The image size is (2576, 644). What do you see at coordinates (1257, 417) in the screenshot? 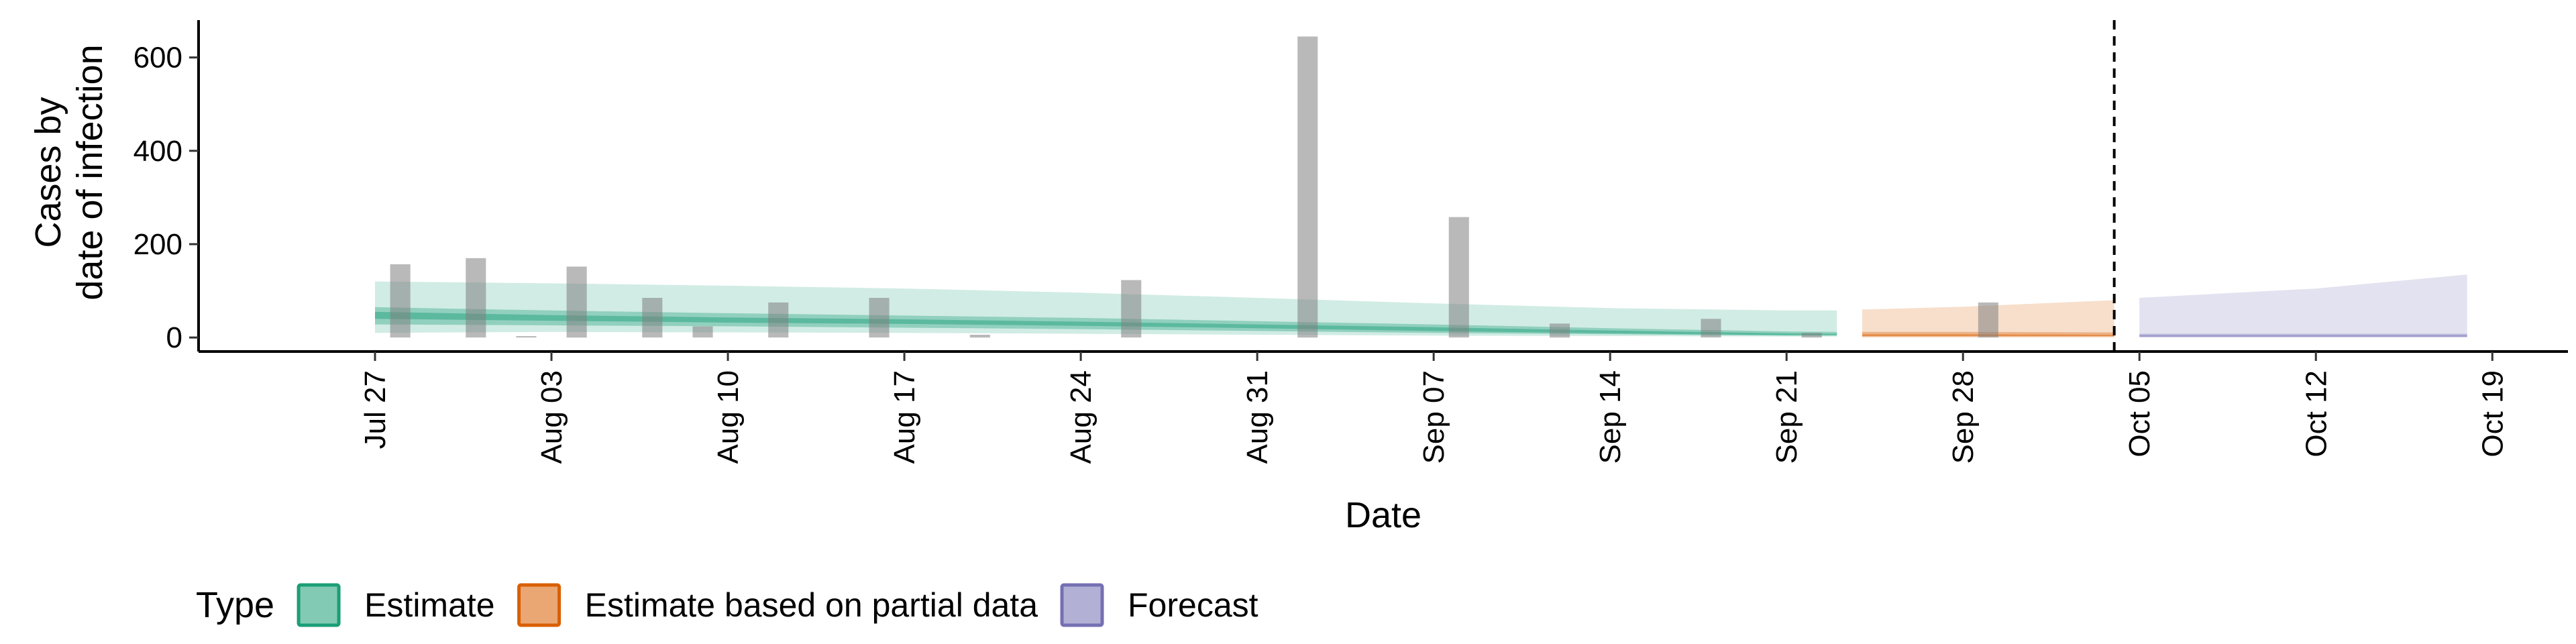
I see `x-tick-label: Aug 31` at bounding box center [1257, 417].